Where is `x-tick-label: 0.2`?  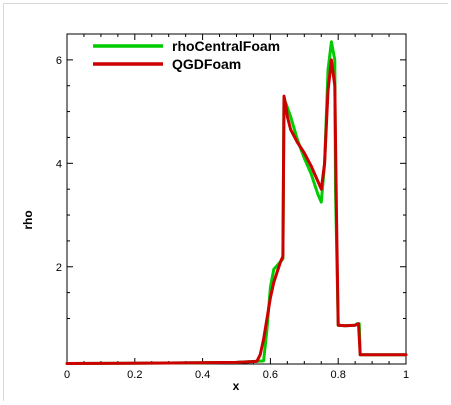 x-tick-label: 0.2 is located at coordinates (134, 375).